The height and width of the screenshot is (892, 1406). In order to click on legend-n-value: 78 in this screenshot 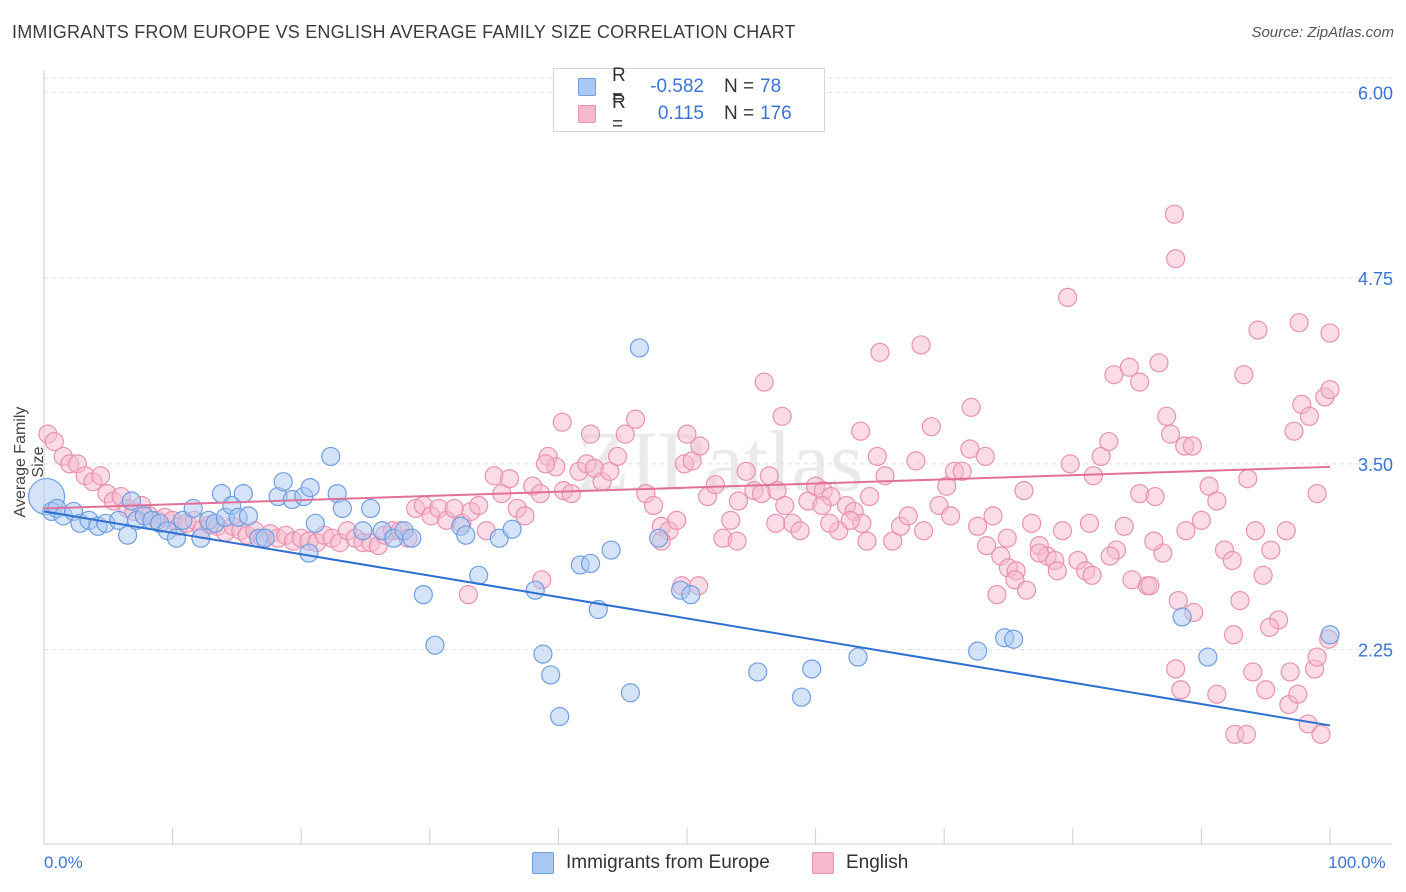, I will do `click(771, 86)`.